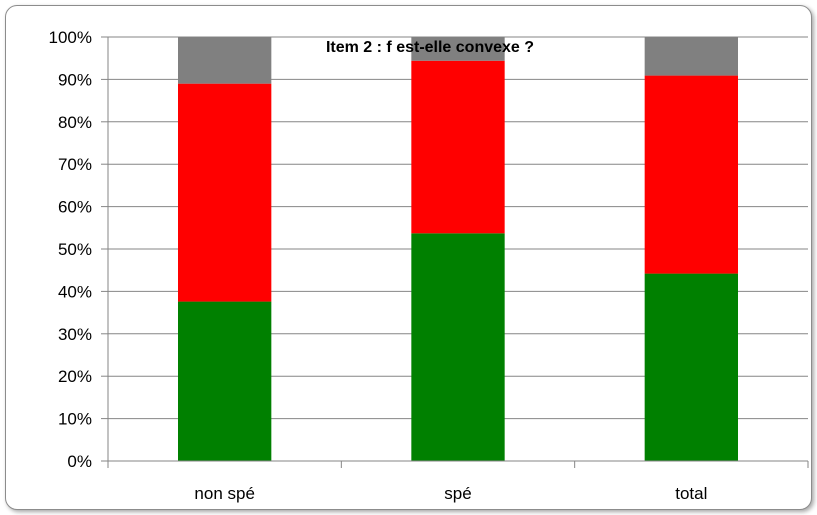 This screenshot has height=515, width=817. What do you see at coordinates (75, 207) in the screenshot?
I see `y-tick-label: 60%` at bounding box center [75, 207].